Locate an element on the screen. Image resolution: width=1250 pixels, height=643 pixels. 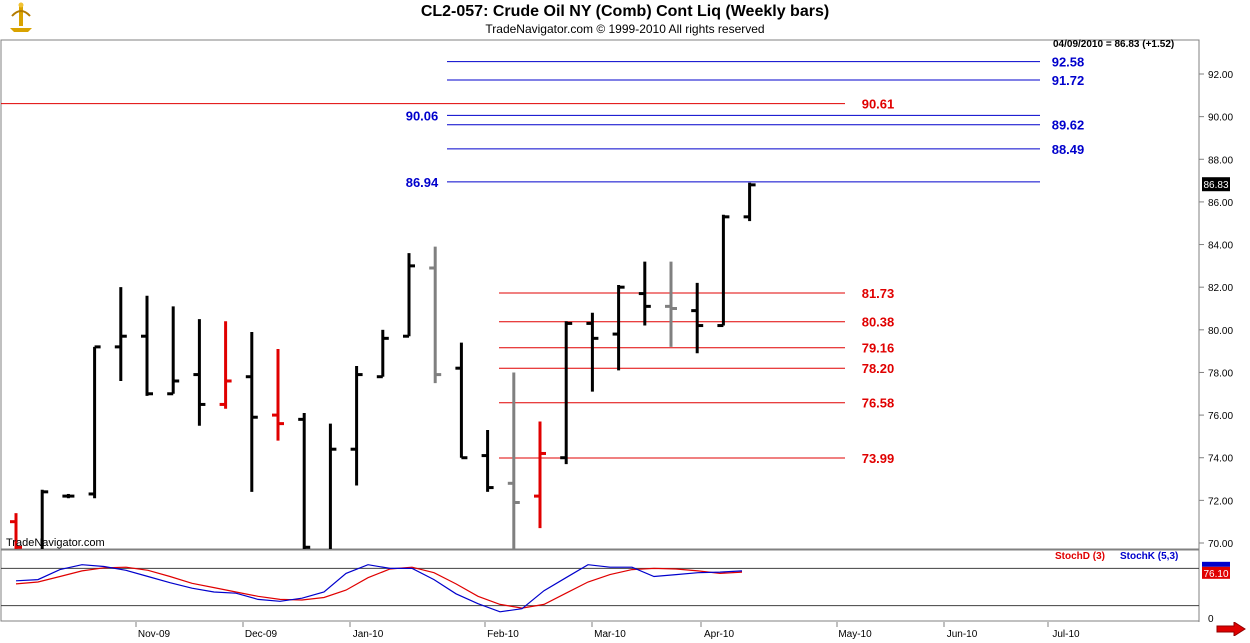
last-price-label: 86.83 is located at coordinates (1215, 185).